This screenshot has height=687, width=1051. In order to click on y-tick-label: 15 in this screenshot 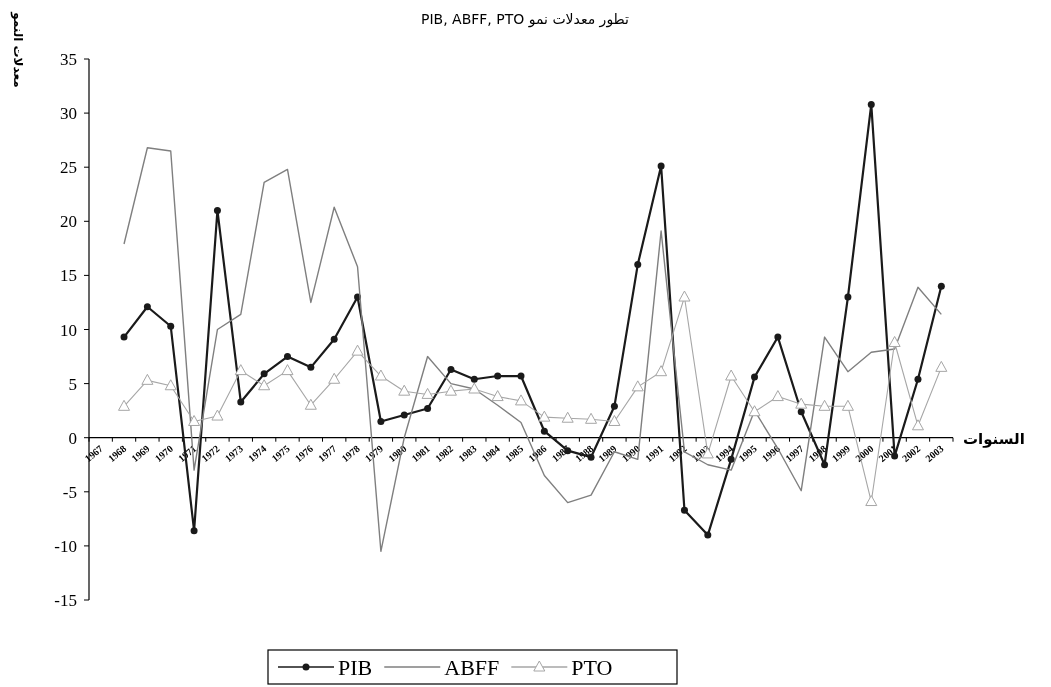, I will do `click(68, 276)`.